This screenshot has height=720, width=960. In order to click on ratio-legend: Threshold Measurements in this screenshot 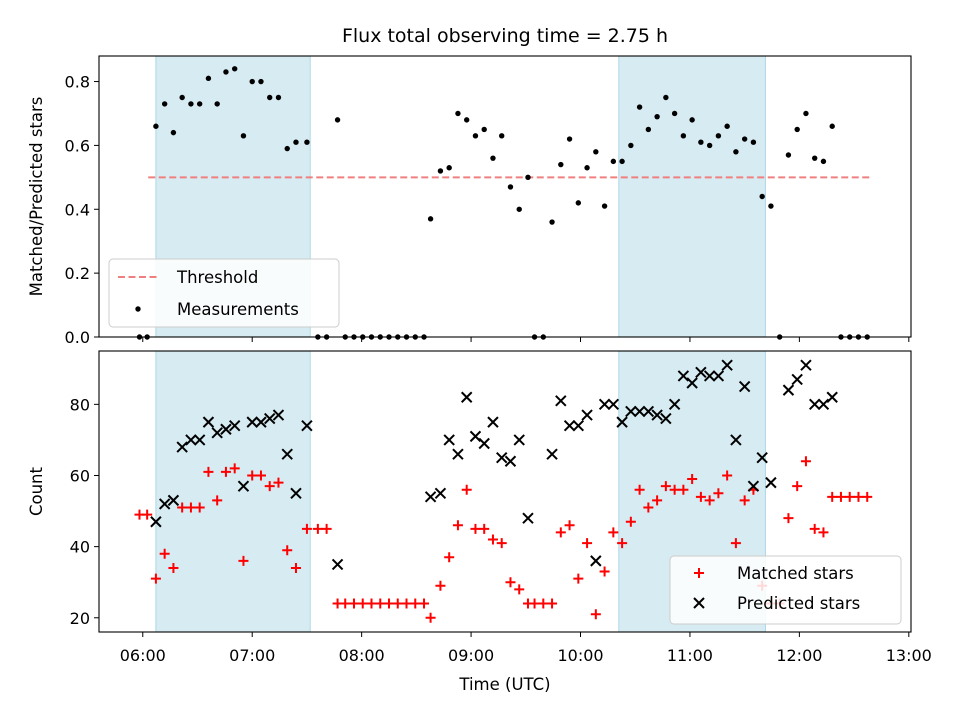, I will do `click(224, 293)`.